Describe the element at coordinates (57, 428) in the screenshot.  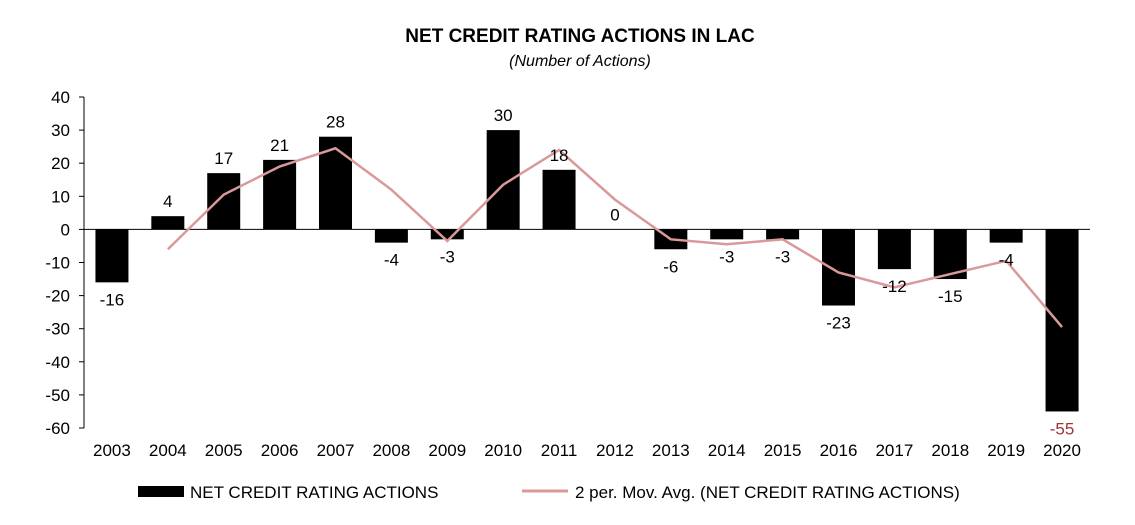
I see `y-tick-label: -60` at that location.